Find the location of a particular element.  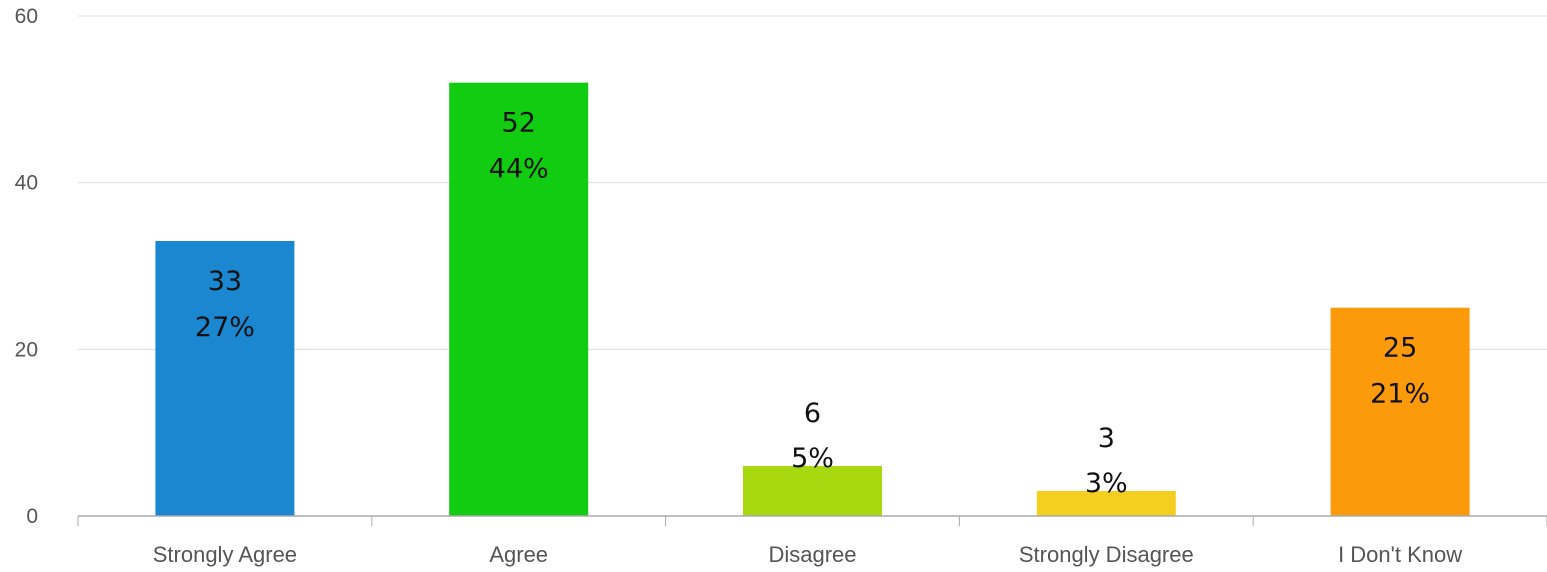

data-label-value: 6 is located at coordinates (812, 413).